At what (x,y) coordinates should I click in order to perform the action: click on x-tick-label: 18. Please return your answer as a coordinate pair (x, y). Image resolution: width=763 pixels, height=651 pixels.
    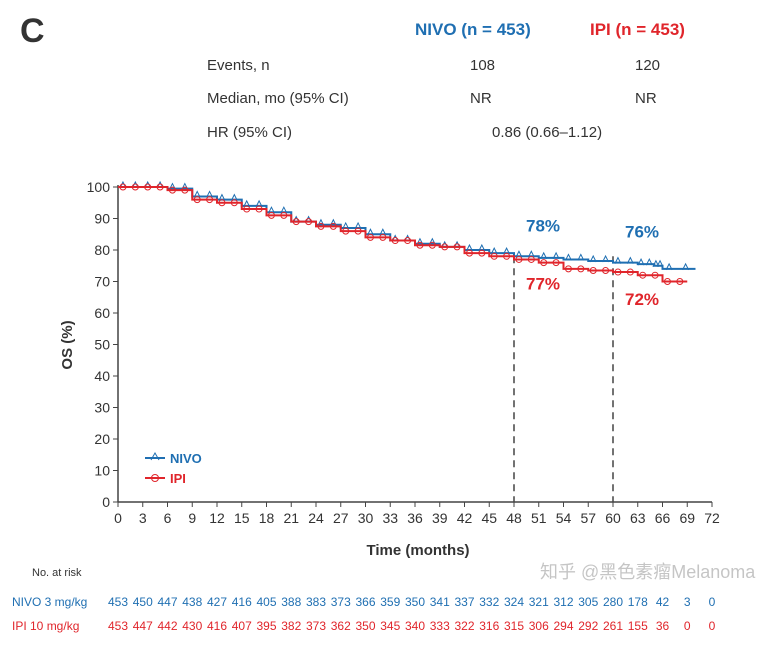
    Looking at the image, I should click on (267, 518).